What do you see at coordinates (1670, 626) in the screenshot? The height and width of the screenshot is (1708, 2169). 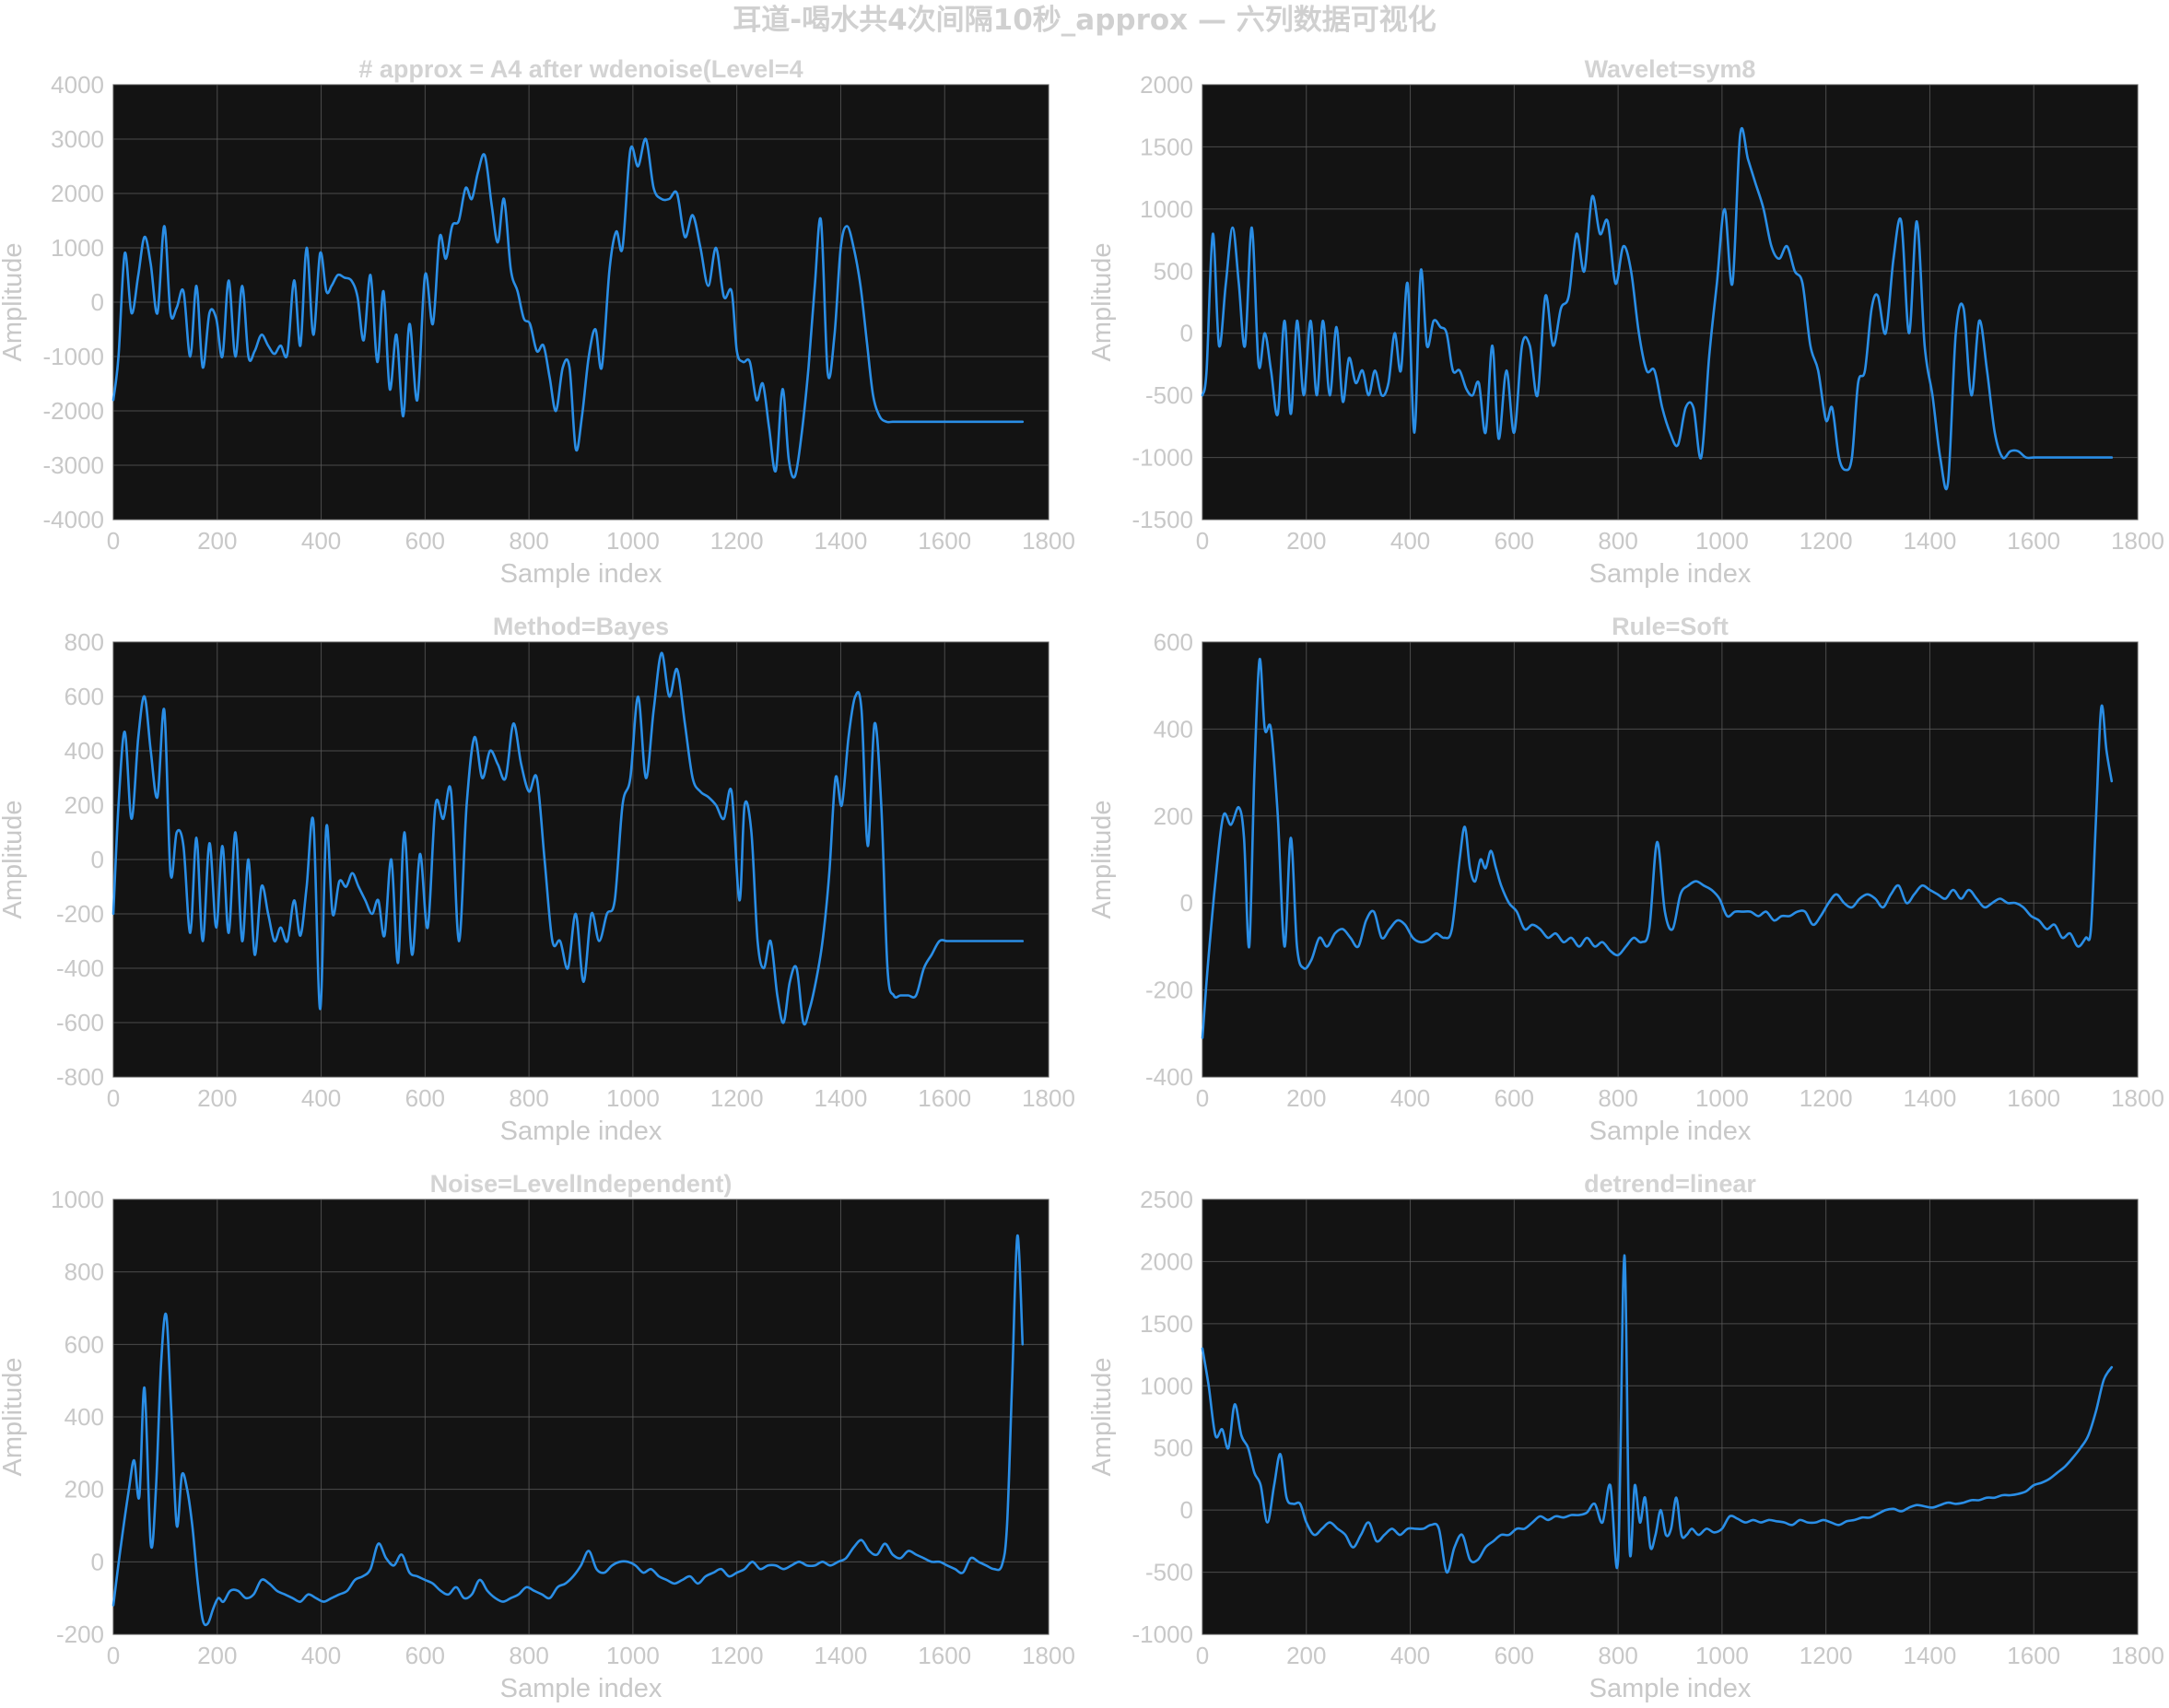 I see `panel-title: Rule=Soft` at bounding box center [1670, 626].